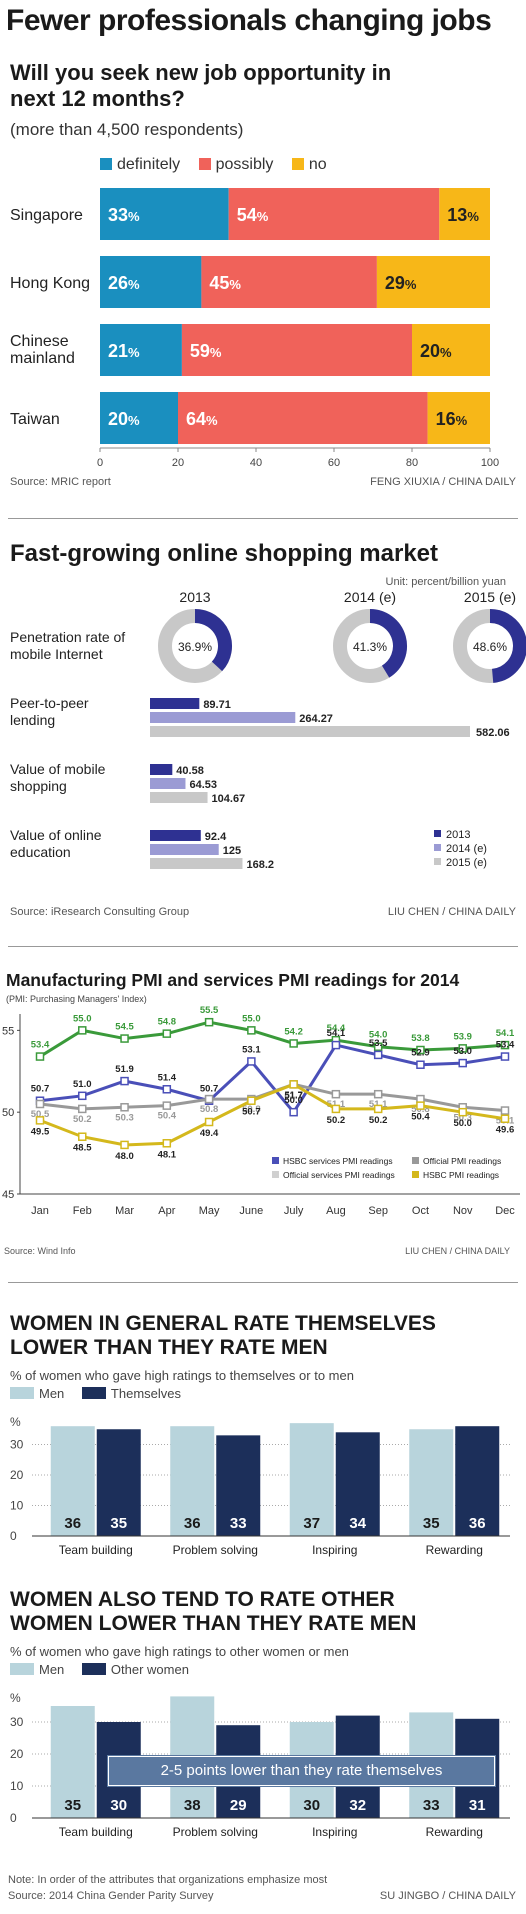  I want to click on point-value-label: 48.1, so click(167, 1154).